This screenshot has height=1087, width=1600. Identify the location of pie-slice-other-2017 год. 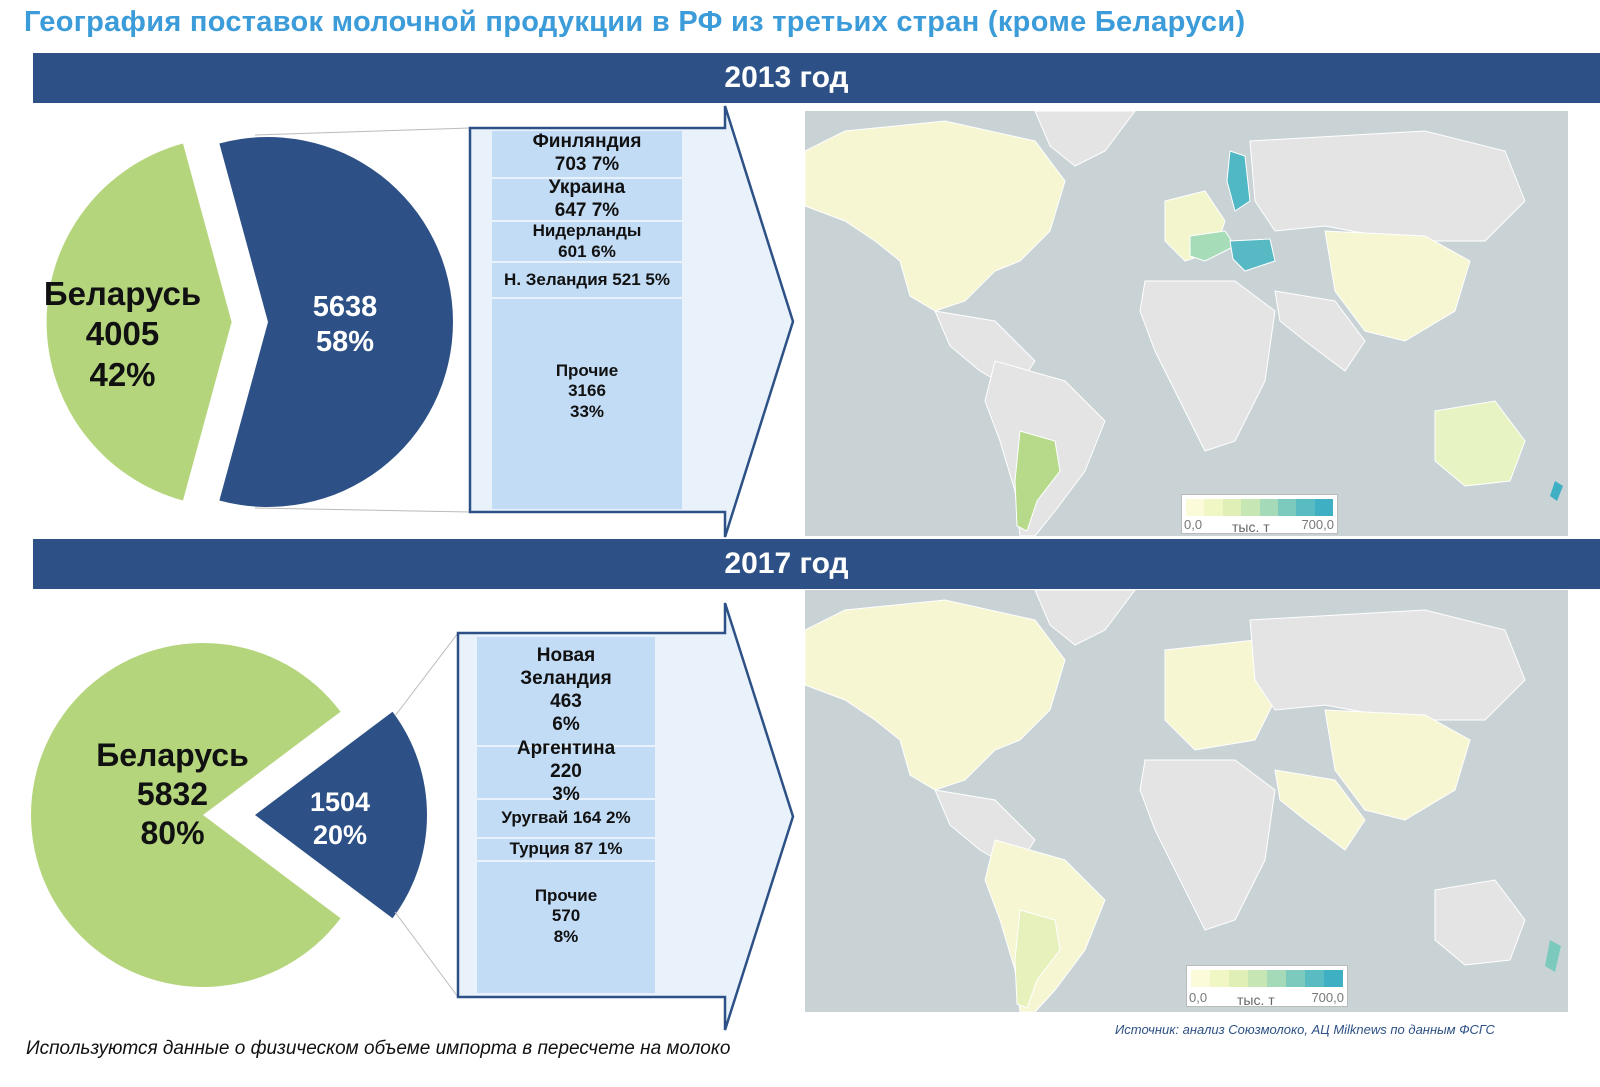
(341, 815).